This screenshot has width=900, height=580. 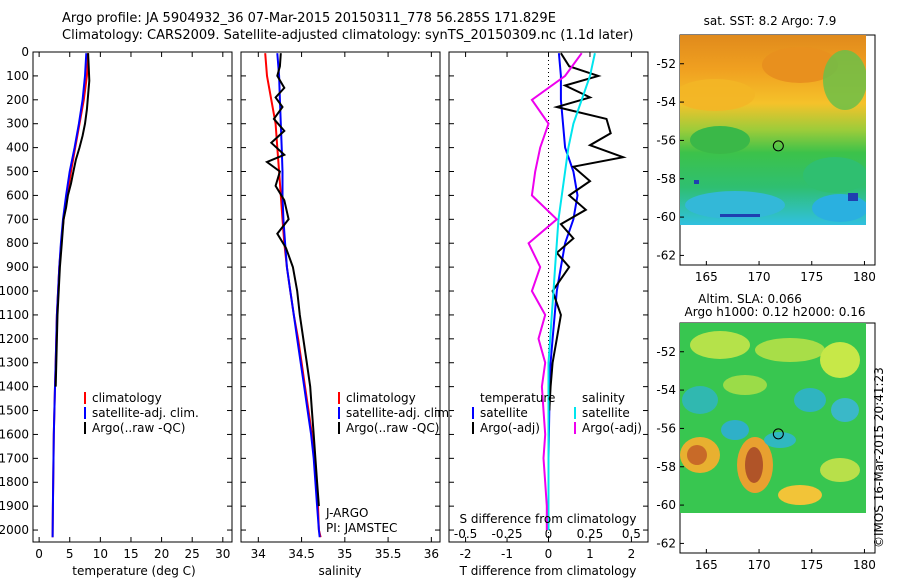 I want to click on x-tick-label: 5, so click(x=70, y=554).